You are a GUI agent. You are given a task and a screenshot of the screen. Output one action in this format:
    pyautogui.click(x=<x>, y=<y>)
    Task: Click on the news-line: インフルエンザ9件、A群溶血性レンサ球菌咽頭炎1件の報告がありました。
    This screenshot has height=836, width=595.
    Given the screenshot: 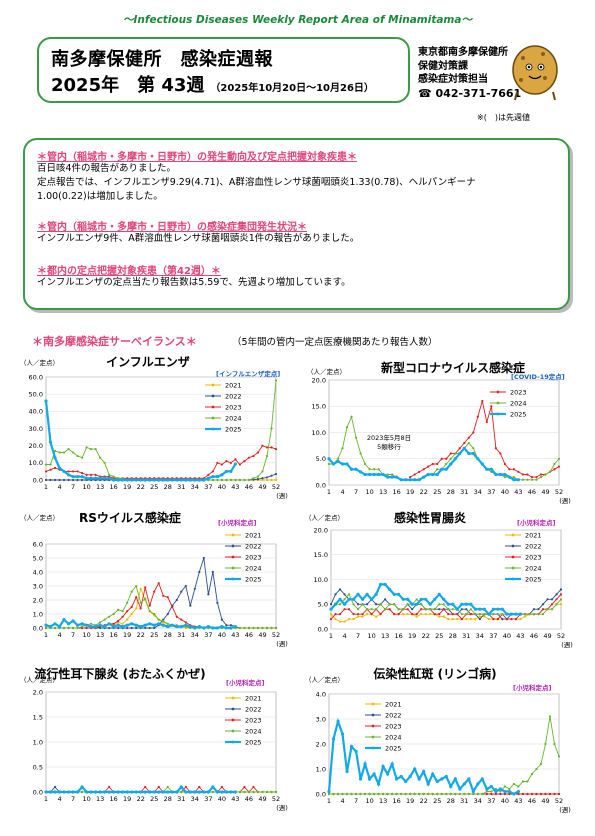 What is the action you would take?
    pyautogui.click(x=198, y=238)
    